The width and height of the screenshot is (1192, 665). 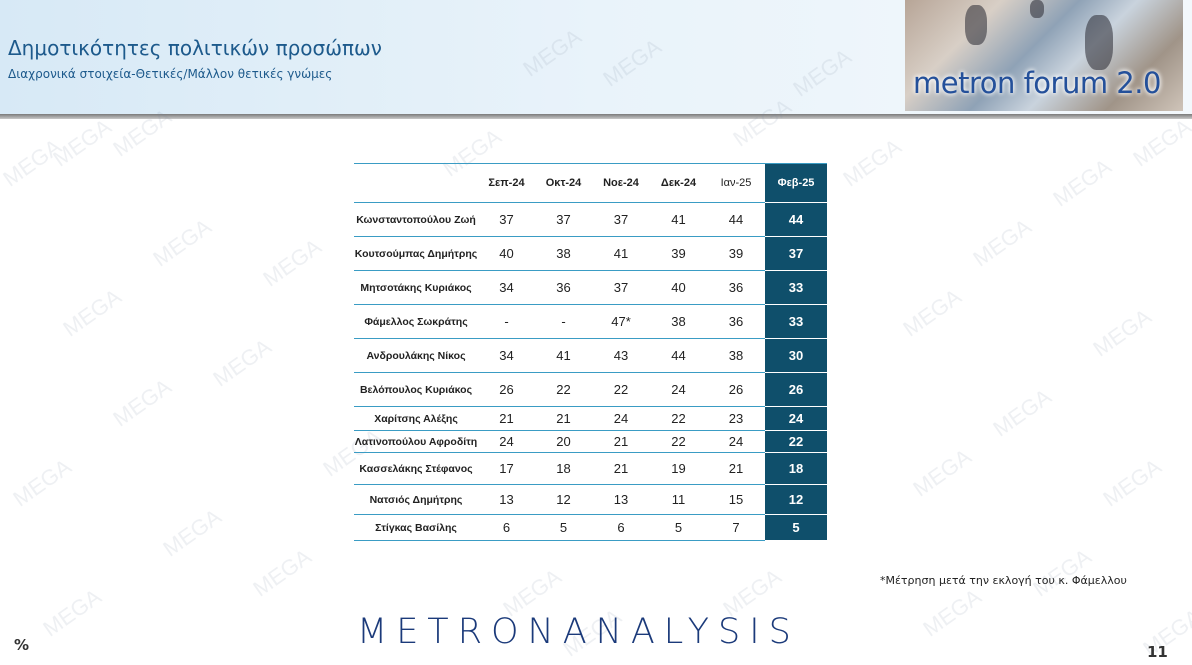 I want to click on table-row: Ανδρουλάκης Νίκος 34 41 43 44 38 30, so click(x=590, y=355).